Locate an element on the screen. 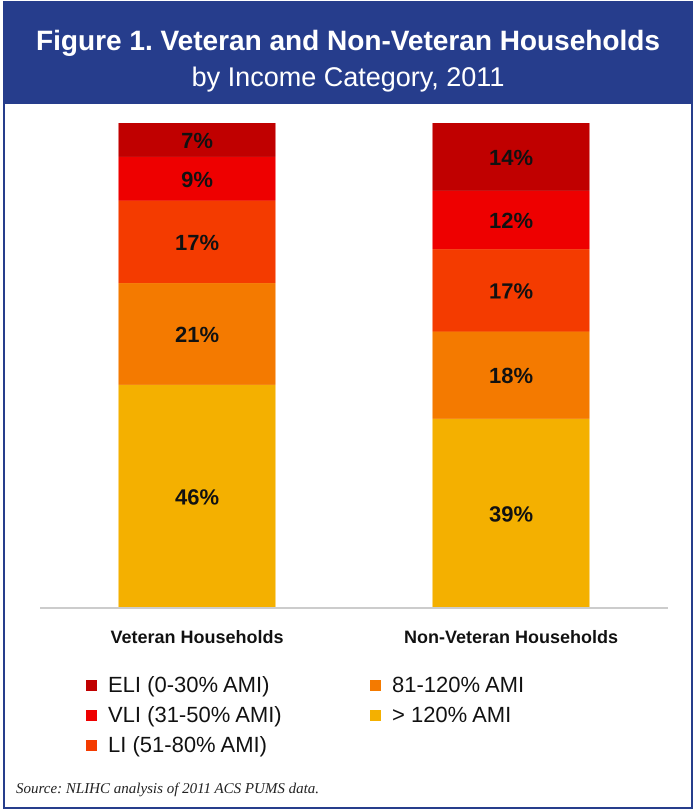 Image resolution: width=696 pixels, height=811 pixels. data-label: 14% is located at coordinates (511, 157).